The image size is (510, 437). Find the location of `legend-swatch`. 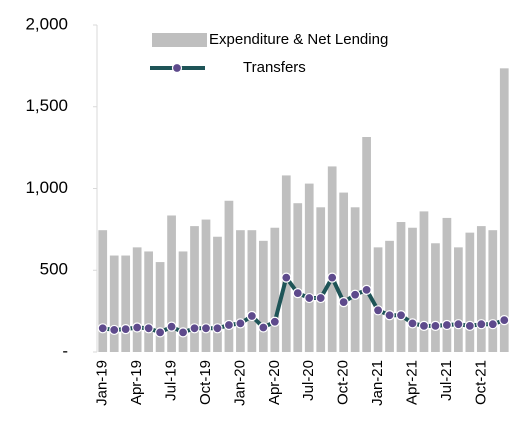

legend-swatch is located at coordinates (179, 40).